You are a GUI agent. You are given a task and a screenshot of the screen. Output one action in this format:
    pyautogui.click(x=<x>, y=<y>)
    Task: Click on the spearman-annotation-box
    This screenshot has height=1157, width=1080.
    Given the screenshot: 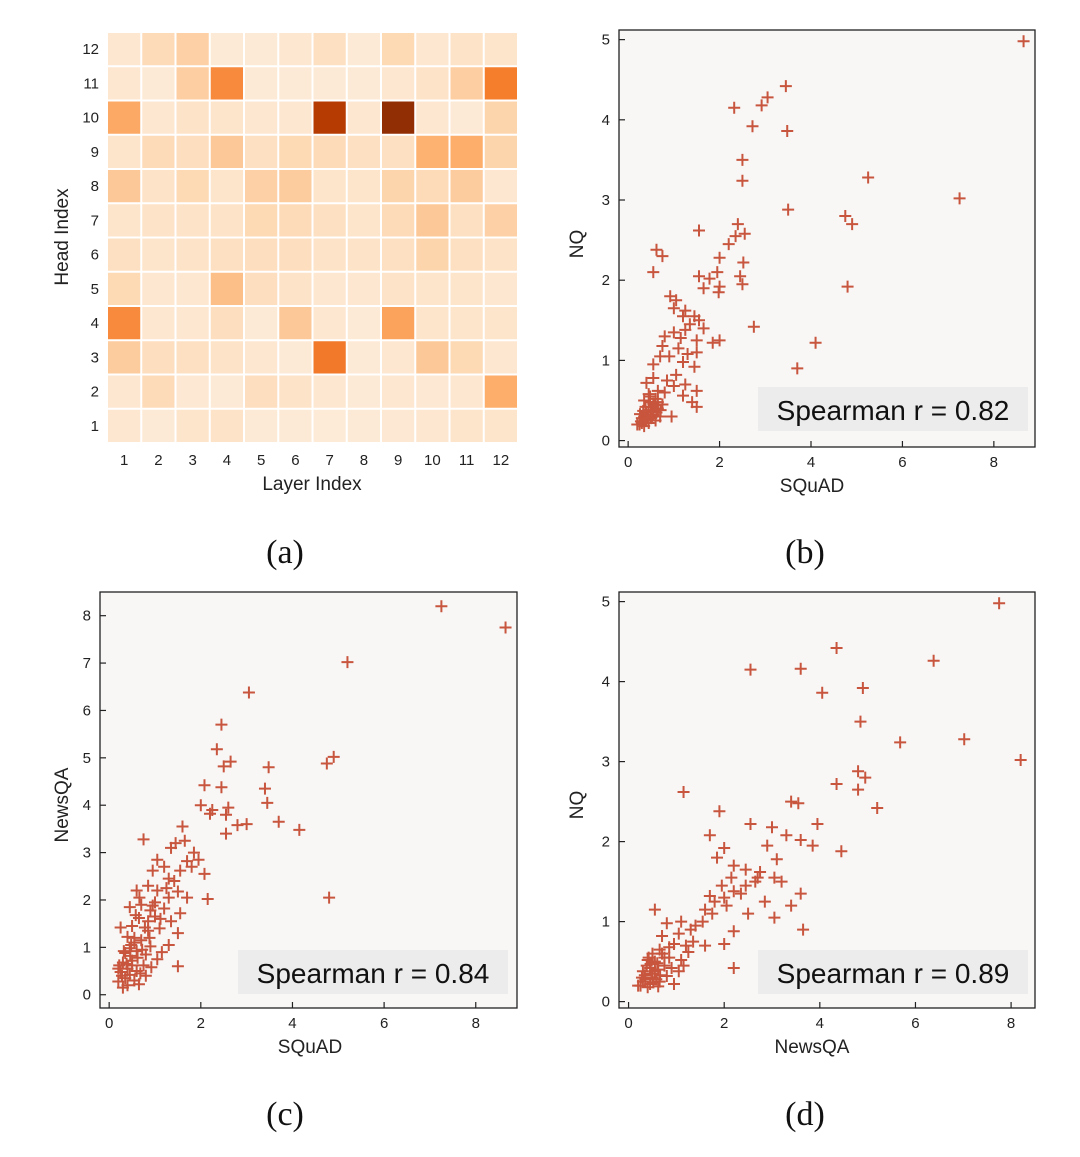 What is the action you would take?
    pyautogui.click(x=893, y=409)
    